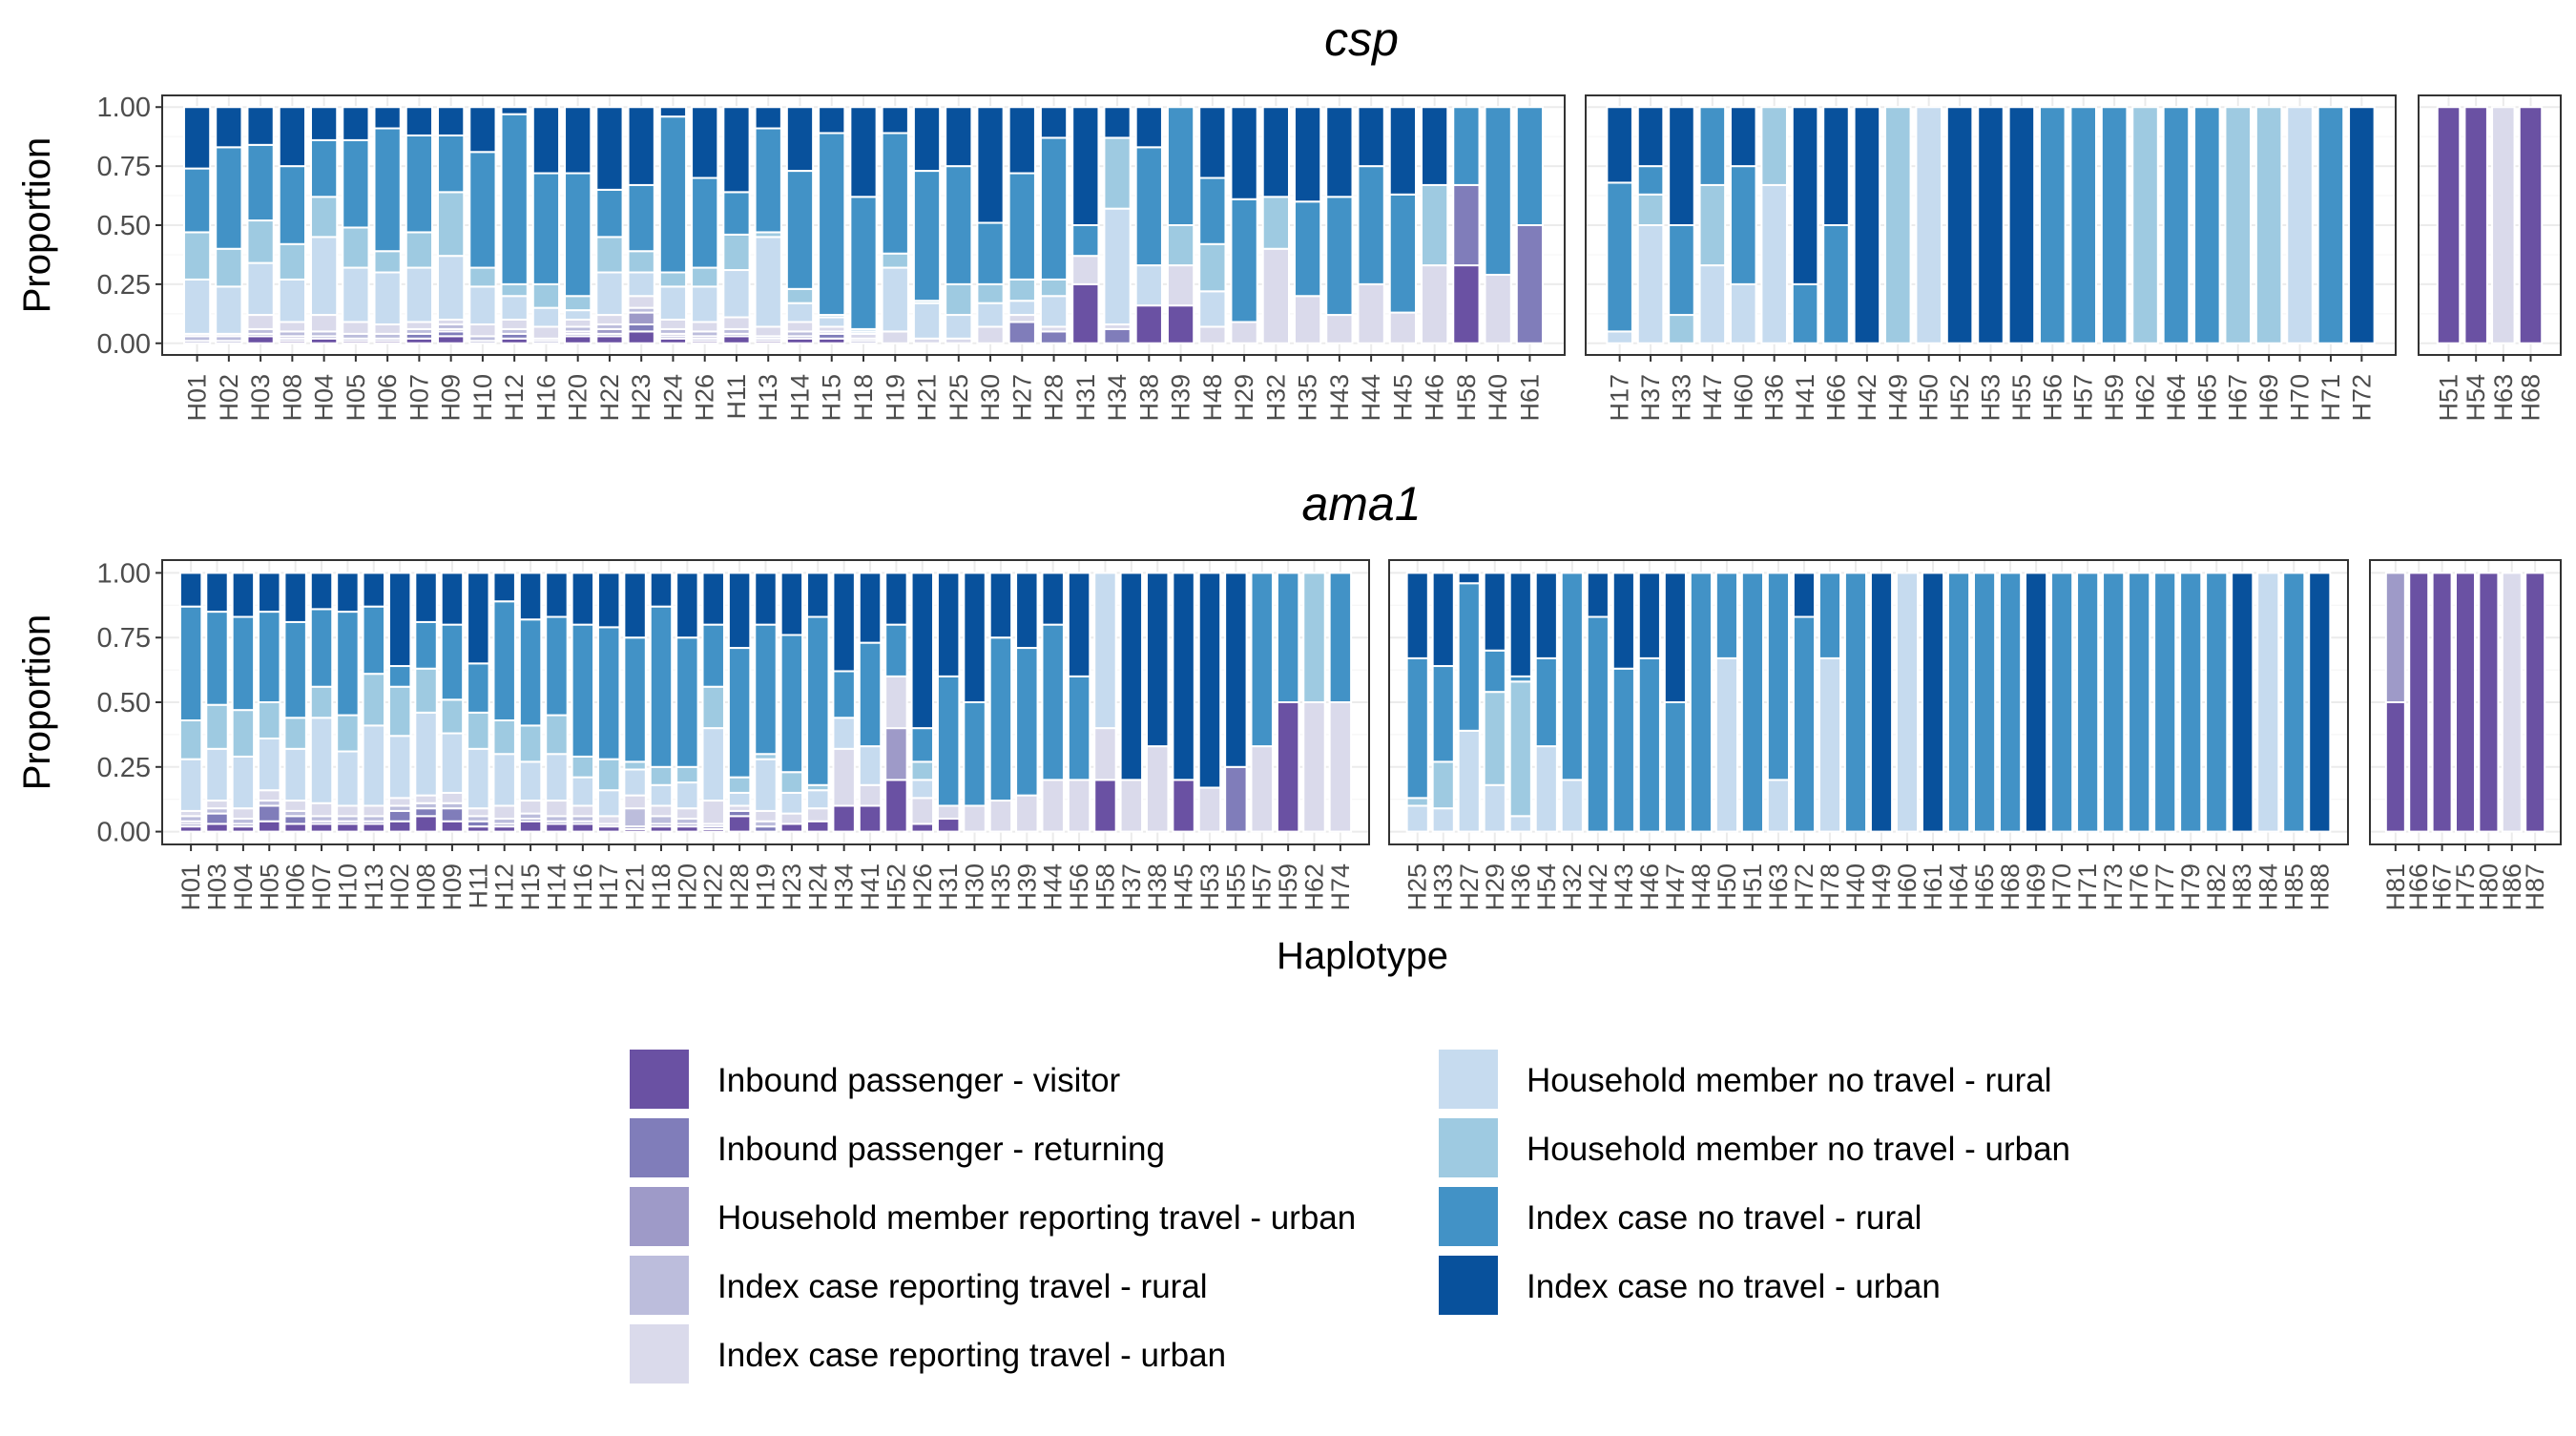 Image resolution: width=2576 pixels, height=1436 pixels. What do you see at coordinates (705, 398) in the screenshot?
I see `x-tick-label: H26` at bounding box center [705, 398].